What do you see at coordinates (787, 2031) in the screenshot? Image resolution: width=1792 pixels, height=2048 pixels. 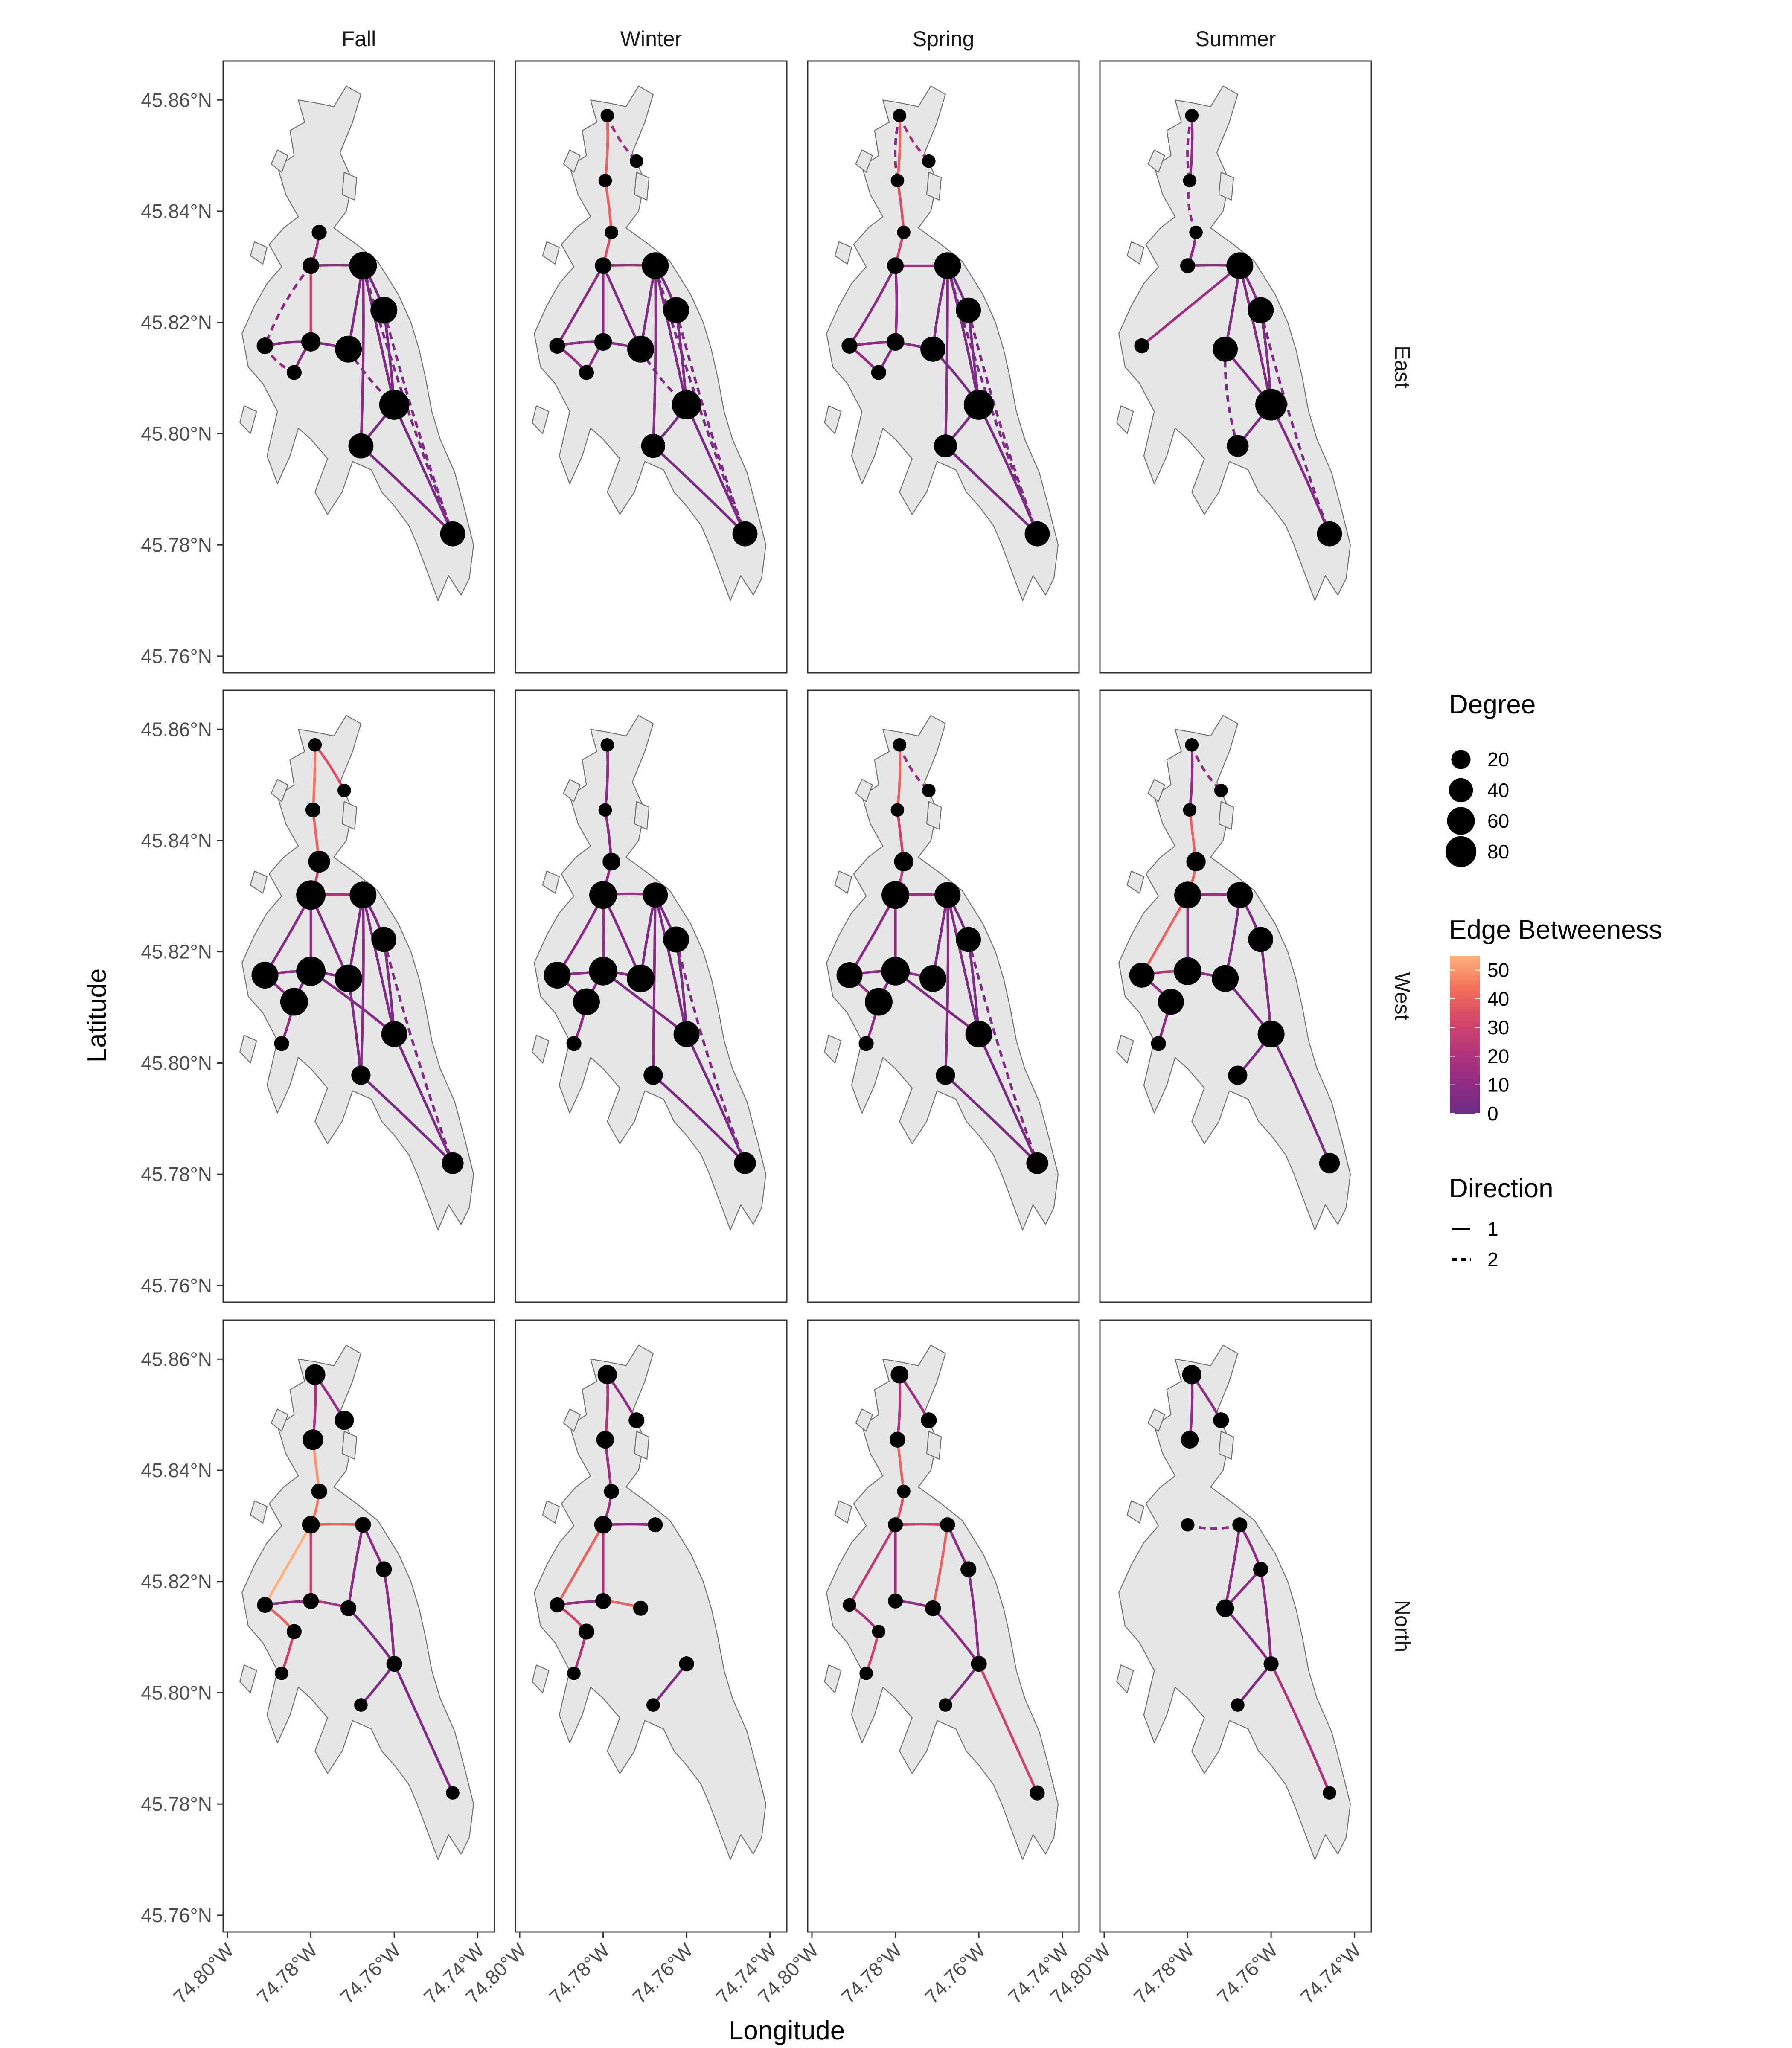 I see `x-axis-title: Longitude` at bounding box center [787, 2031].